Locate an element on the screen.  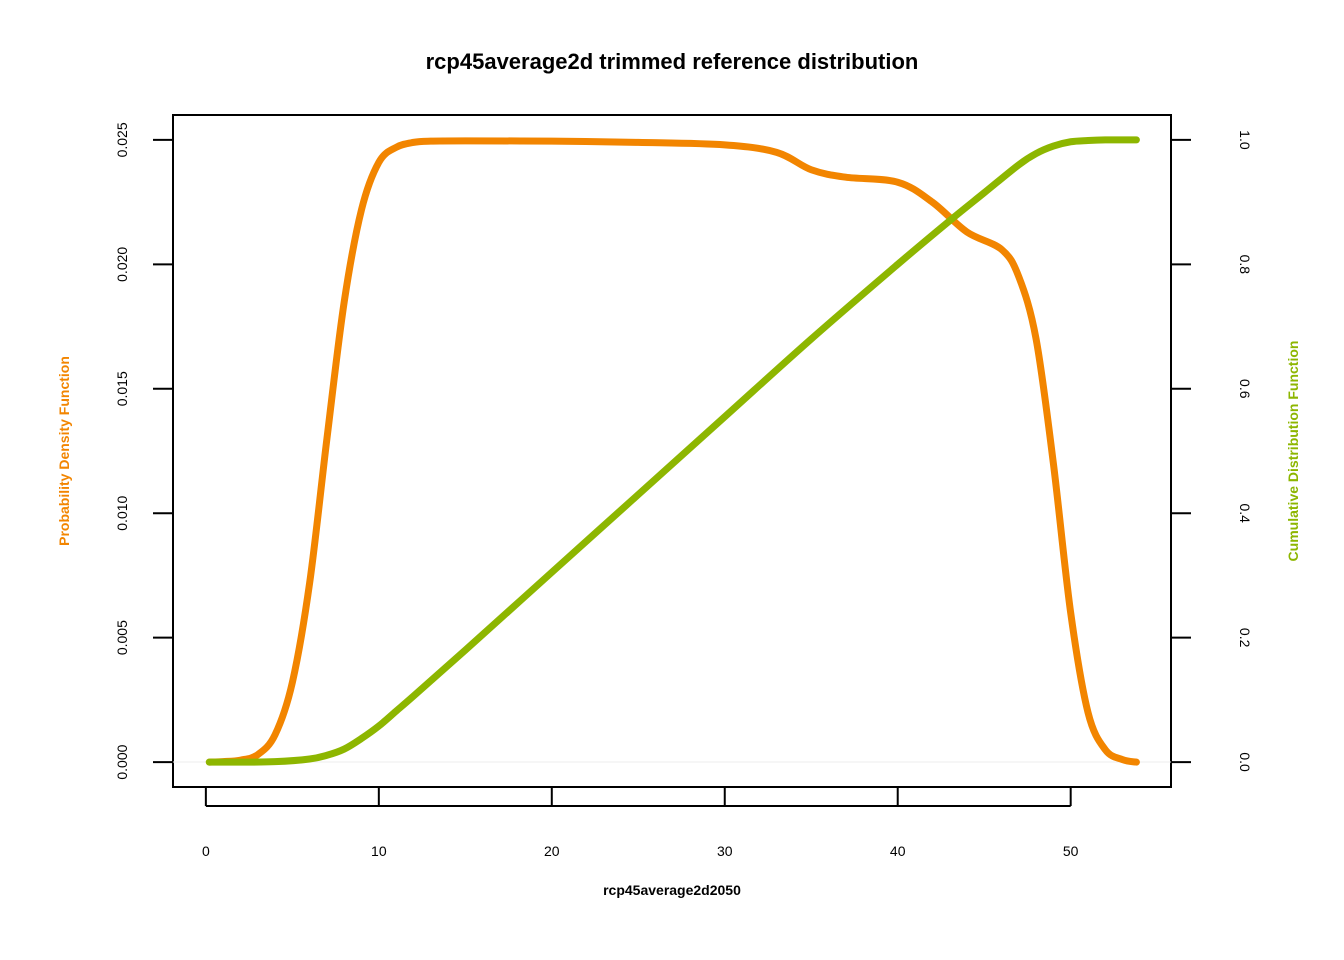
y-axis-right: 0.0 0.2 0.4 0.6 0.8 1.0 is located at coordinates (1212, 451).